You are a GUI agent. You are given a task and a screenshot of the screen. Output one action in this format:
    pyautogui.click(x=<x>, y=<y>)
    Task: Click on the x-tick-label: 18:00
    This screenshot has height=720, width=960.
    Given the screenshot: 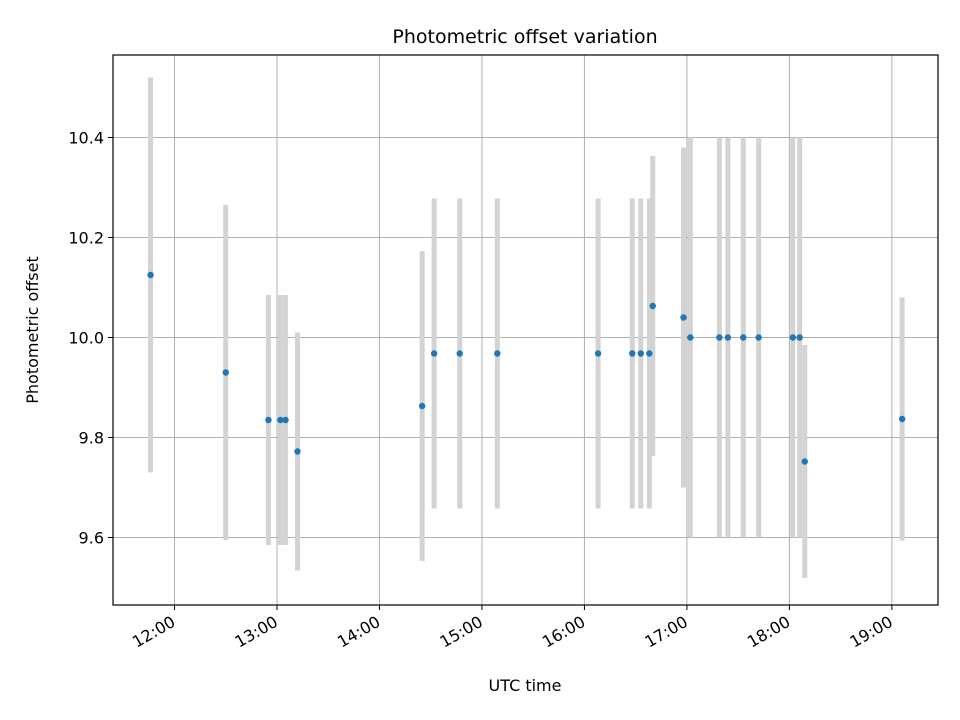 What is the action you would take?
    pyautogui.click(x=768, y=632)
    